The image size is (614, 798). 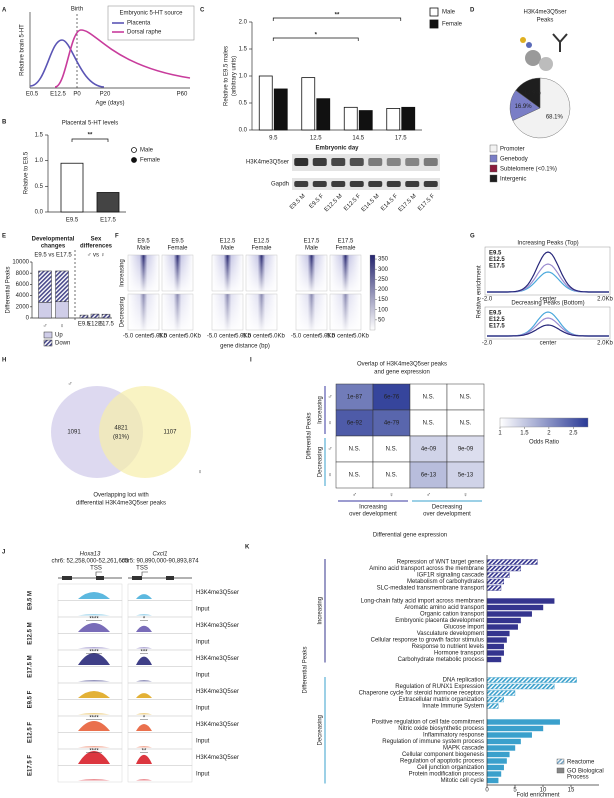 What do you see at coordinates (439, 687) in the screenshot?
I see `term-label: Regulation of RUNX1 Expression` at bounding box center [439, 687].